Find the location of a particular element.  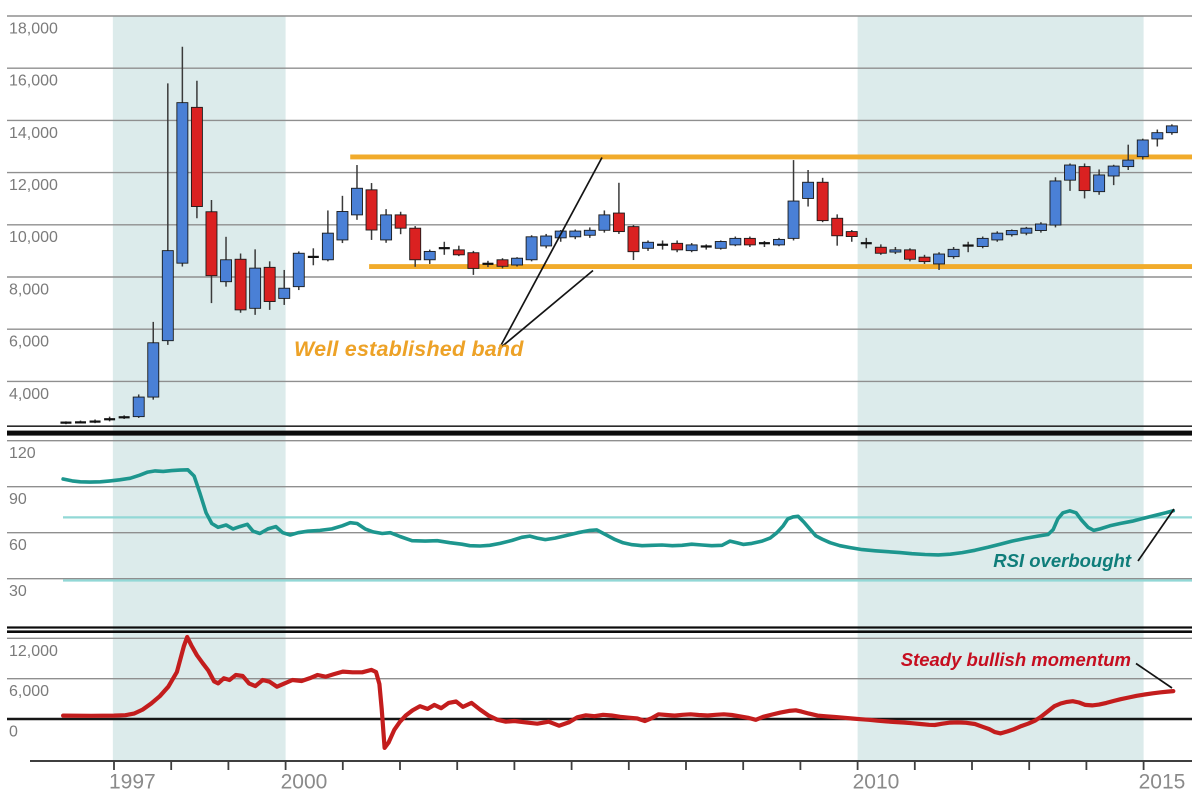

momentum-line is located at coordinates (618, 692).